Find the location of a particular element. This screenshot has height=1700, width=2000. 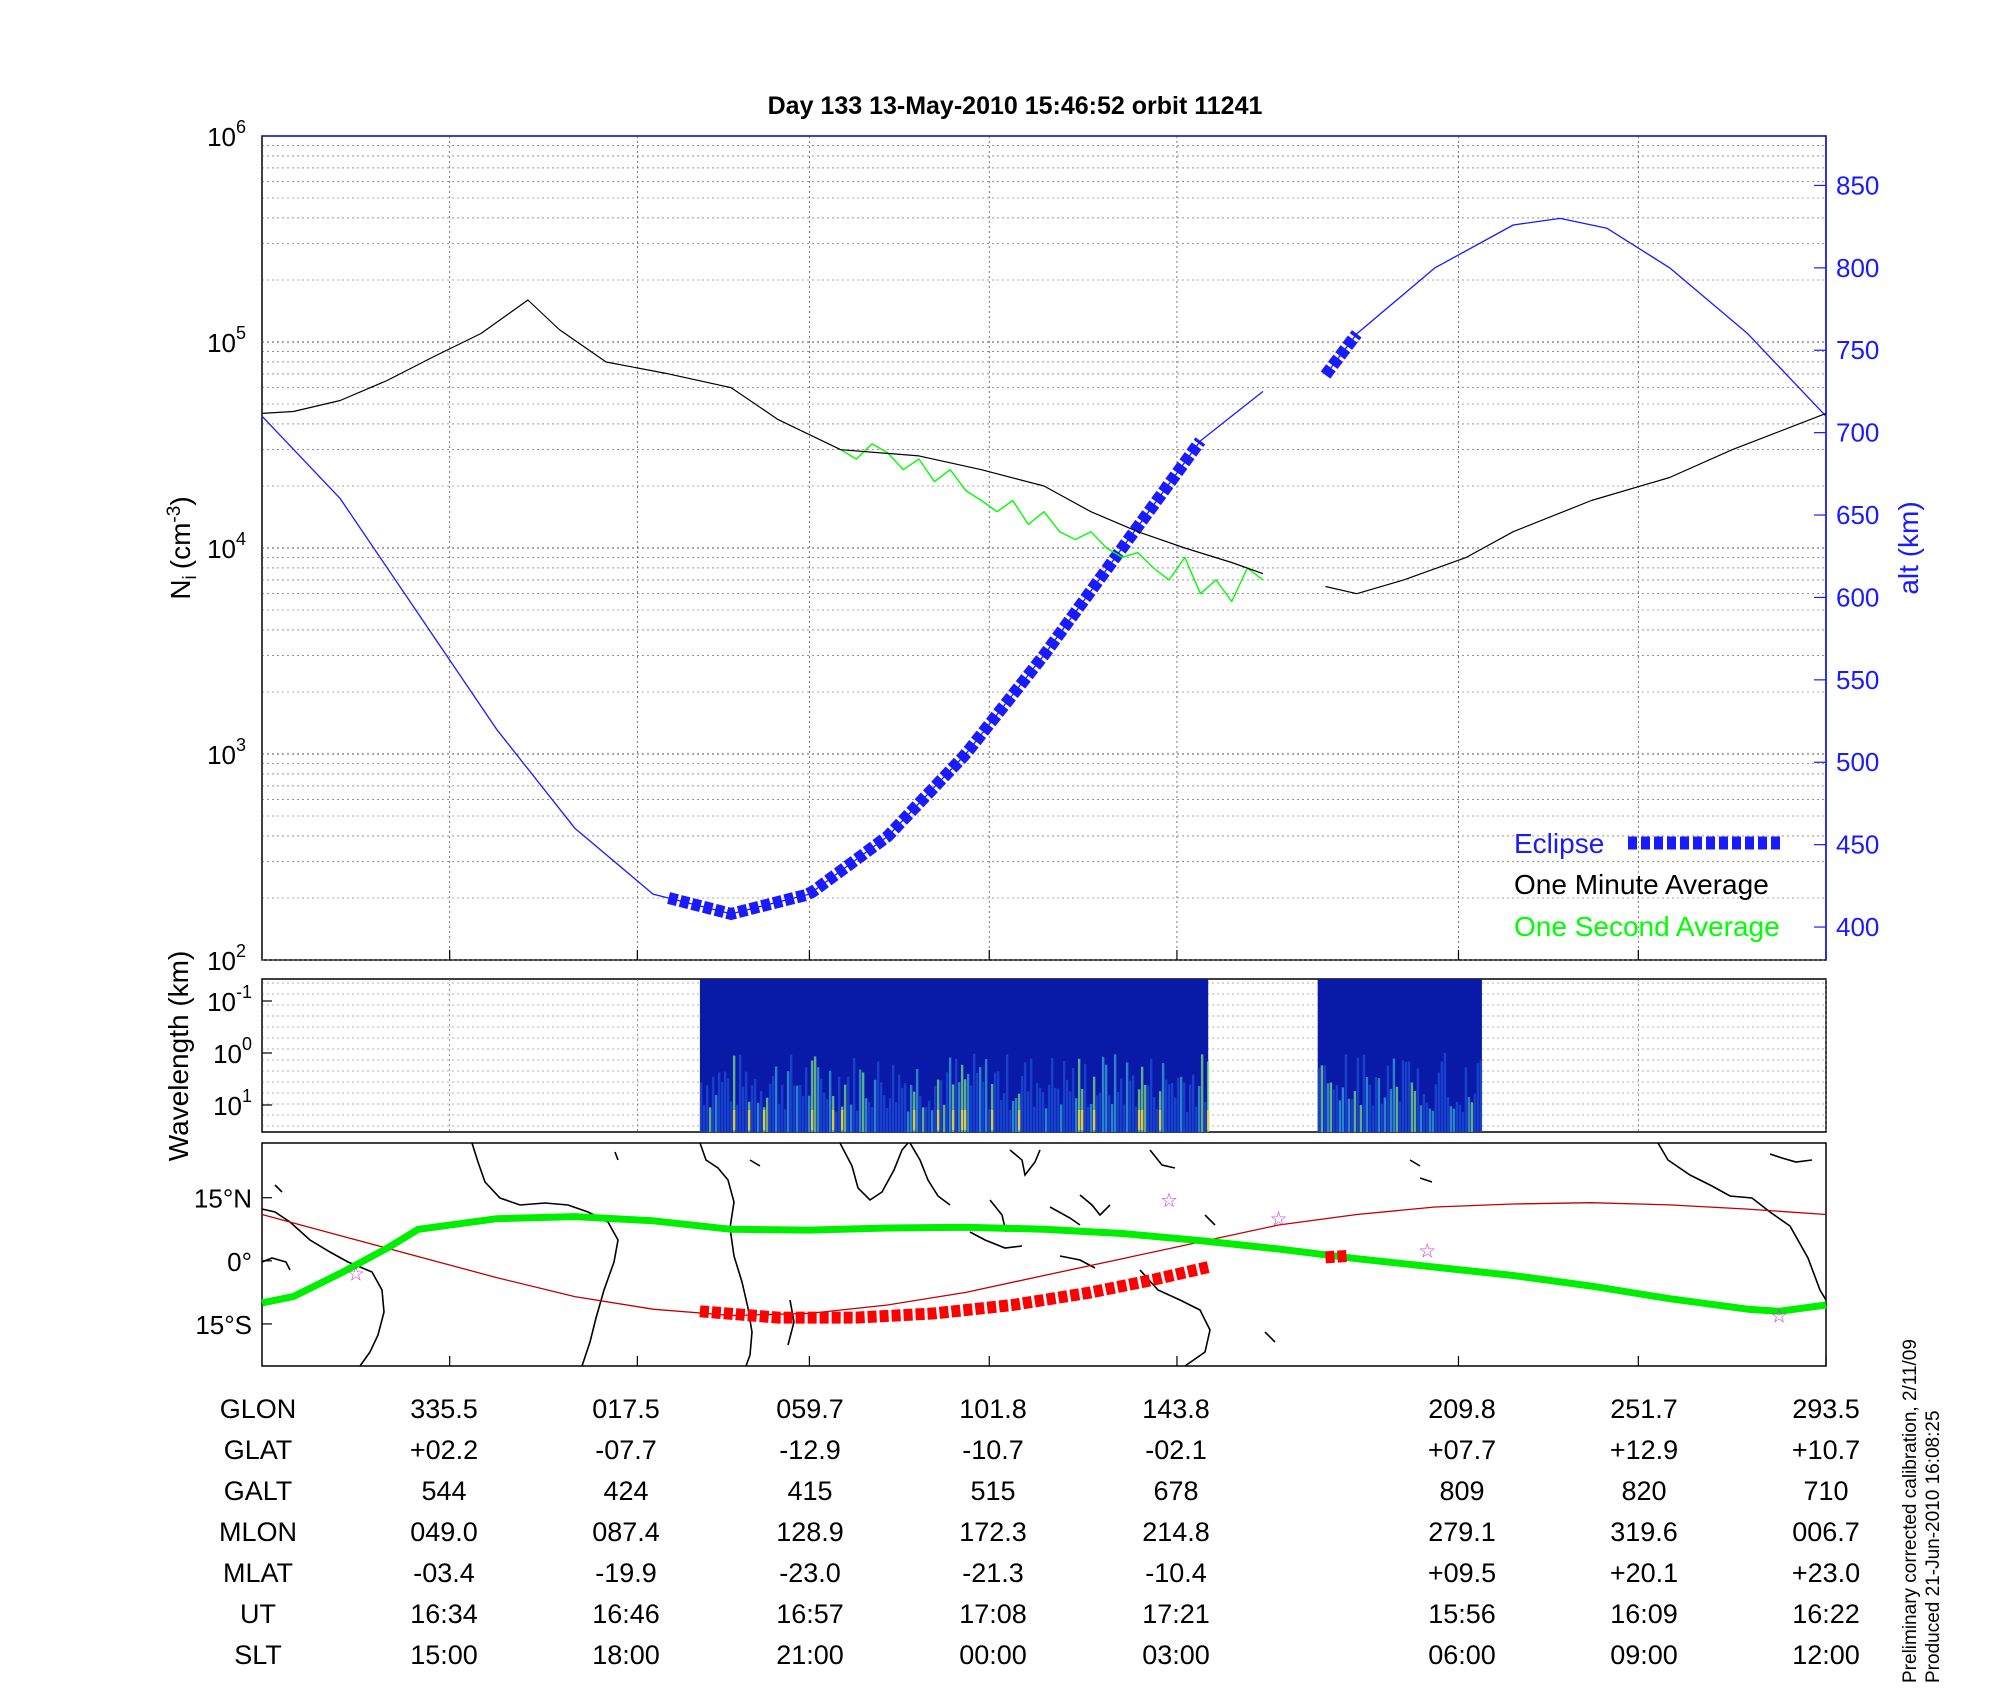

eclipse-segment is located at coordinates (936, 679).